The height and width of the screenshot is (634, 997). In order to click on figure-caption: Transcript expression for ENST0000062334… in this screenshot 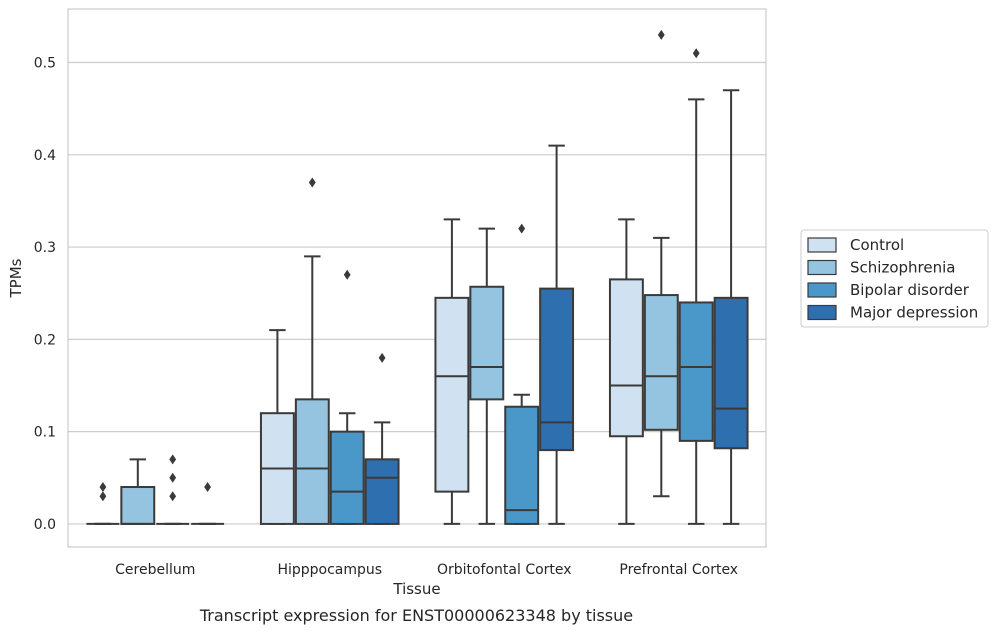, I will do `click(416, 615)`.